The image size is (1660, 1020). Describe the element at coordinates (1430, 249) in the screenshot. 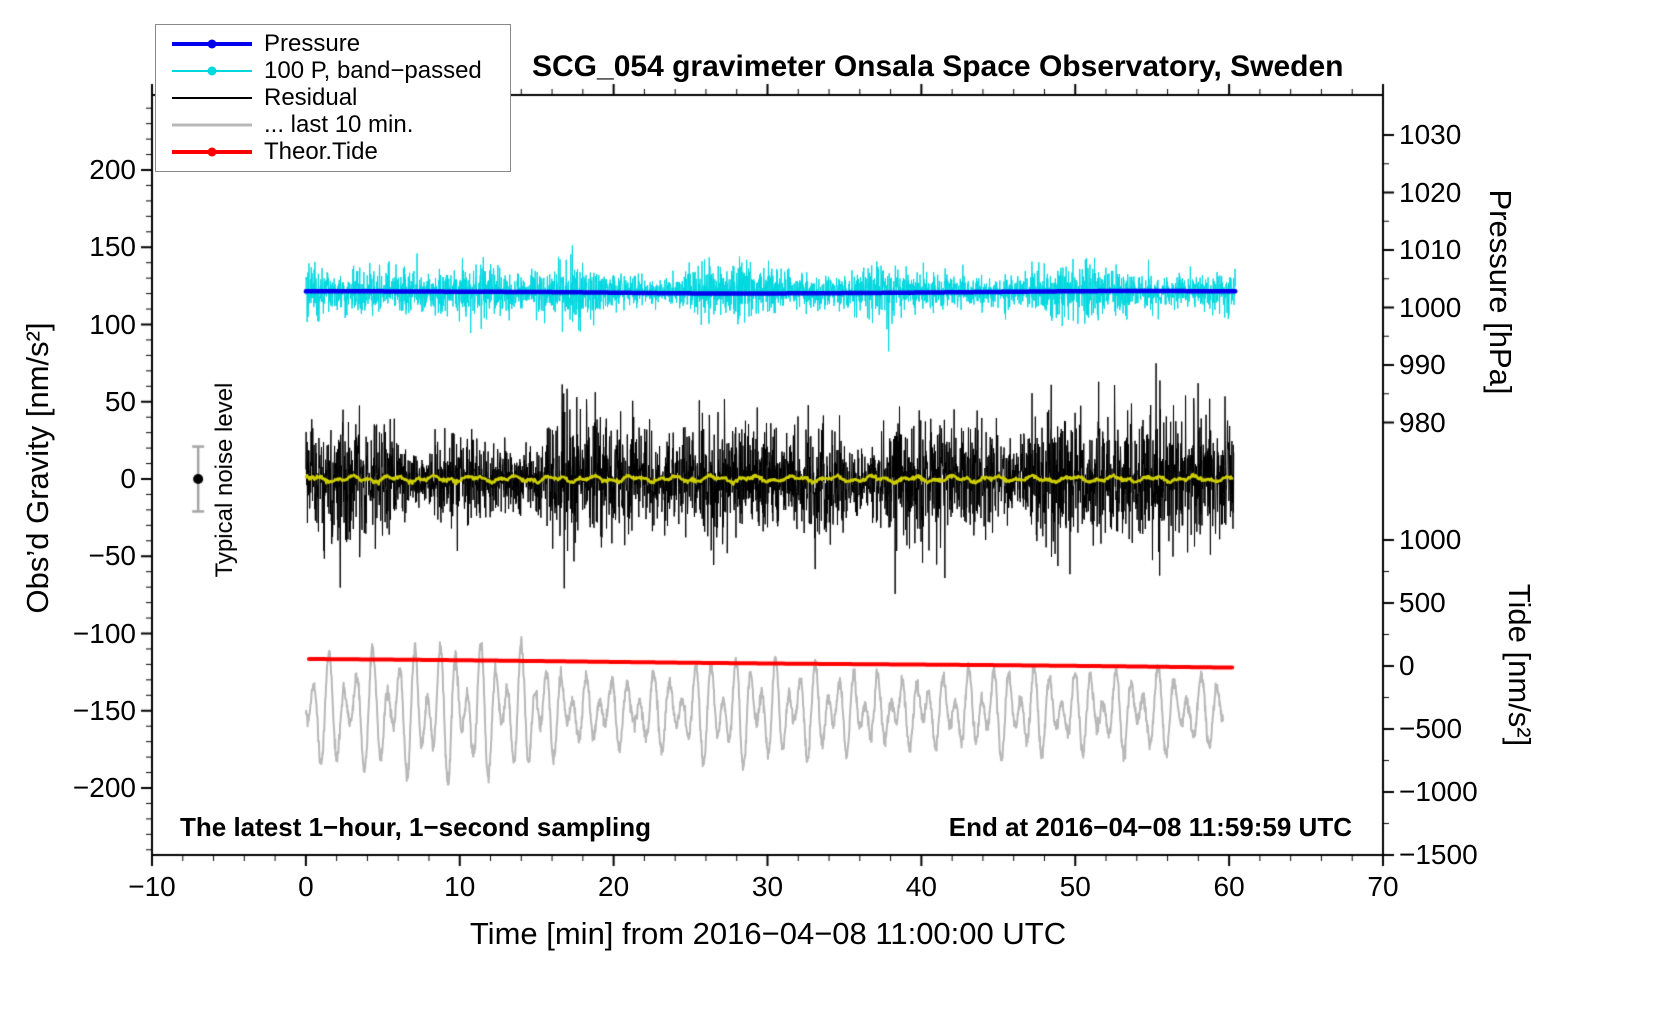

I see `pressure-tick-label: 1010` at that location.